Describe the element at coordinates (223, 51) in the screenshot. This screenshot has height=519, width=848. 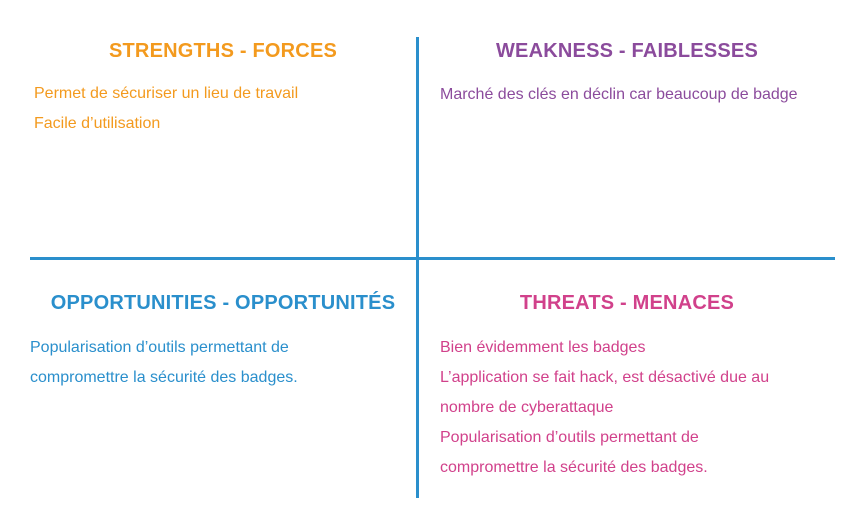
I see `strengths-title: STRENGTHS - FORCES` at that location.